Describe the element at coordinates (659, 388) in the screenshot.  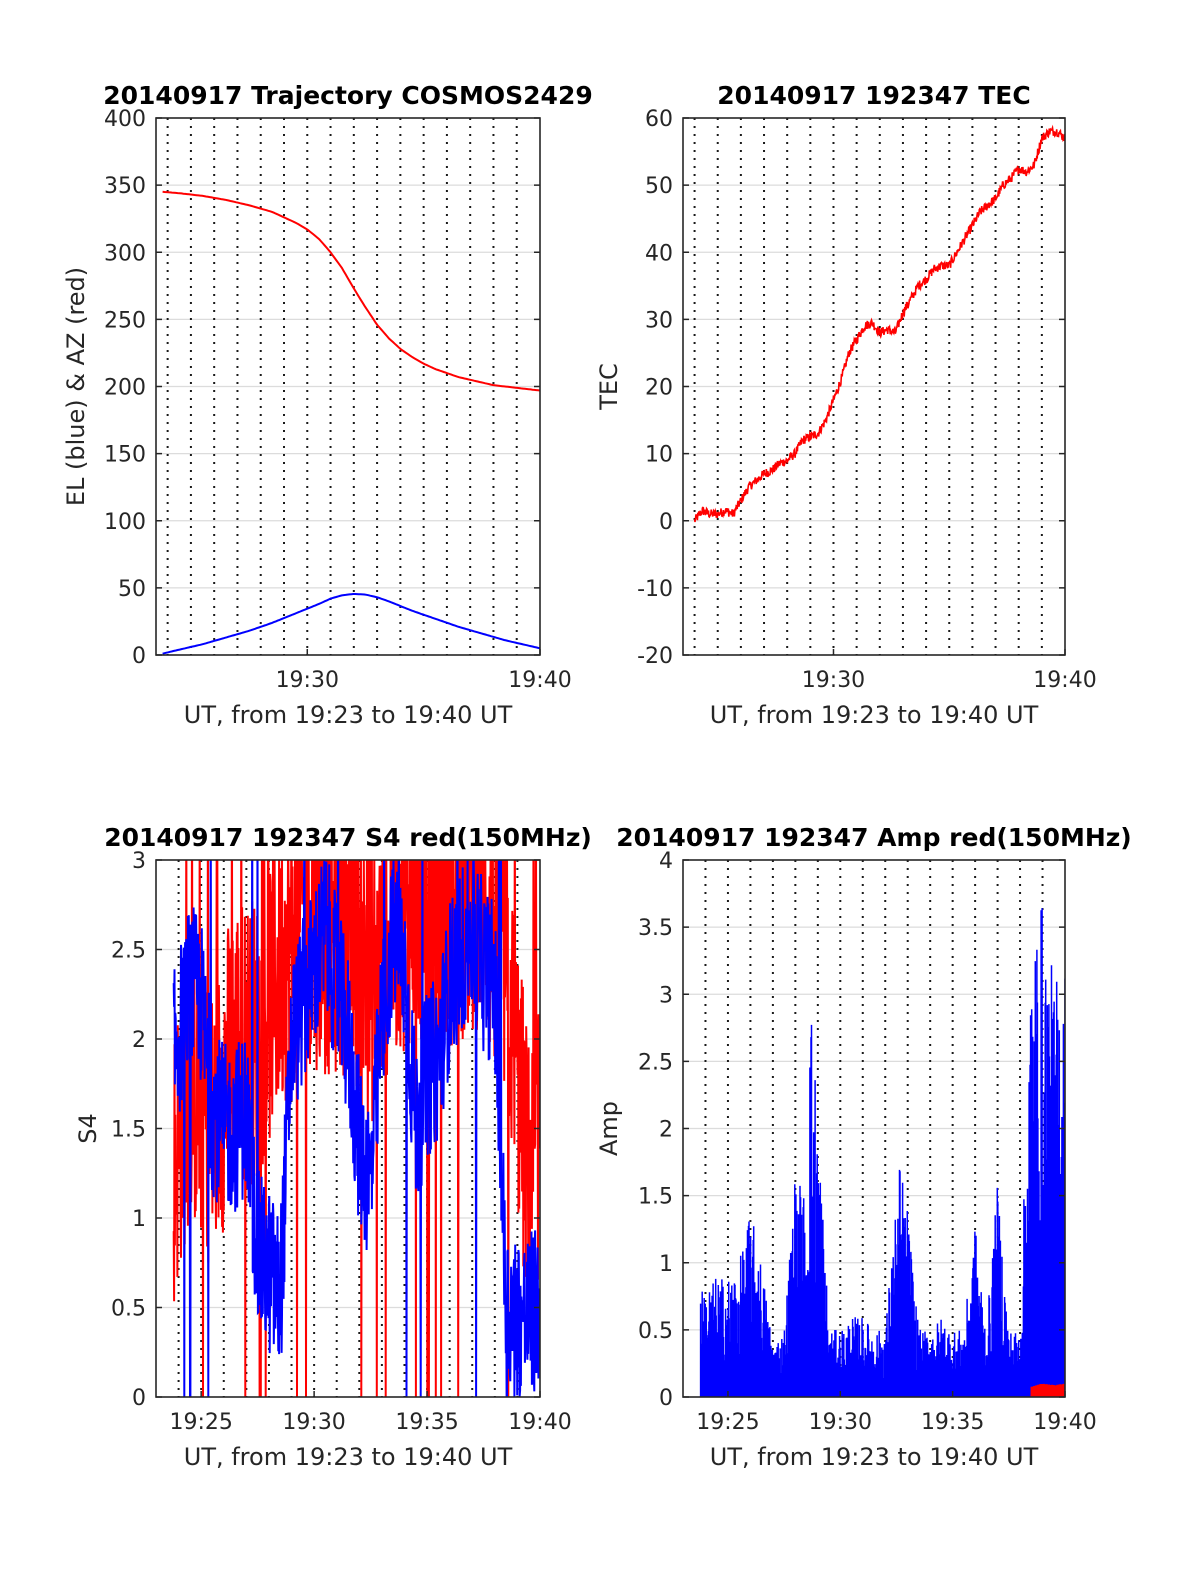
I see `y-tick-label: 20` at that location.